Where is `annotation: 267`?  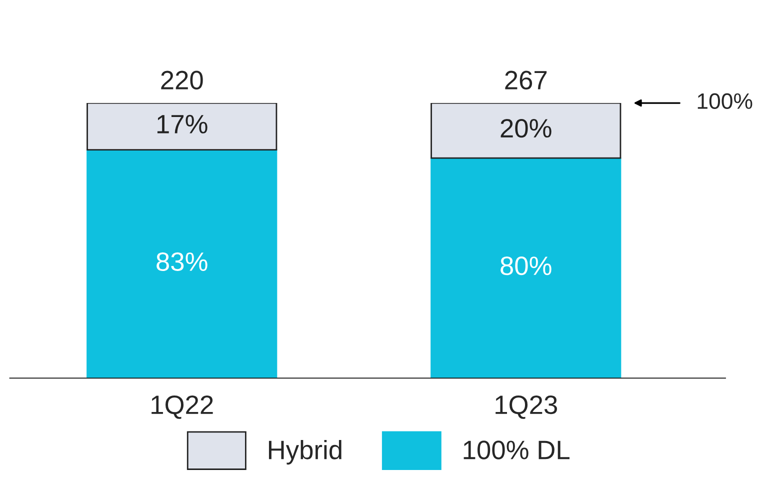
annotation: 267 is located at coordinates (526, 80).